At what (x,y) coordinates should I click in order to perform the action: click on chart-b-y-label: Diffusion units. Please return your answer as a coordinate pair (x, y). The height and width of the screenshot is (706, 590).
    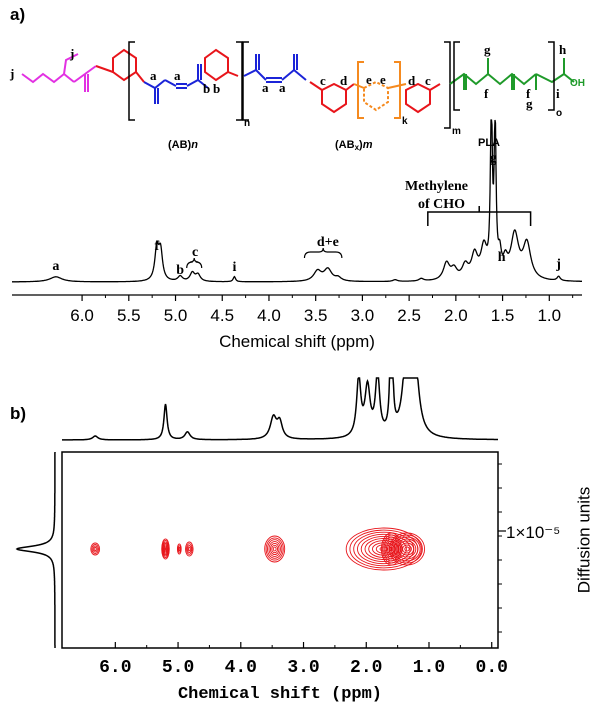
    Looking at the image, I should click on (582, 540).